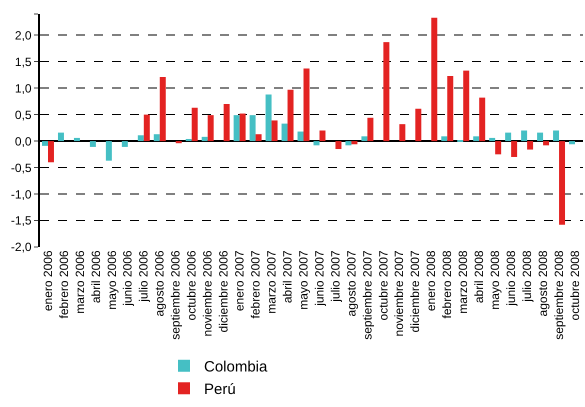 The width and height of the screenshot is (585, 407). I want to click on y-tick-label: -2,0, so click(21, 247).